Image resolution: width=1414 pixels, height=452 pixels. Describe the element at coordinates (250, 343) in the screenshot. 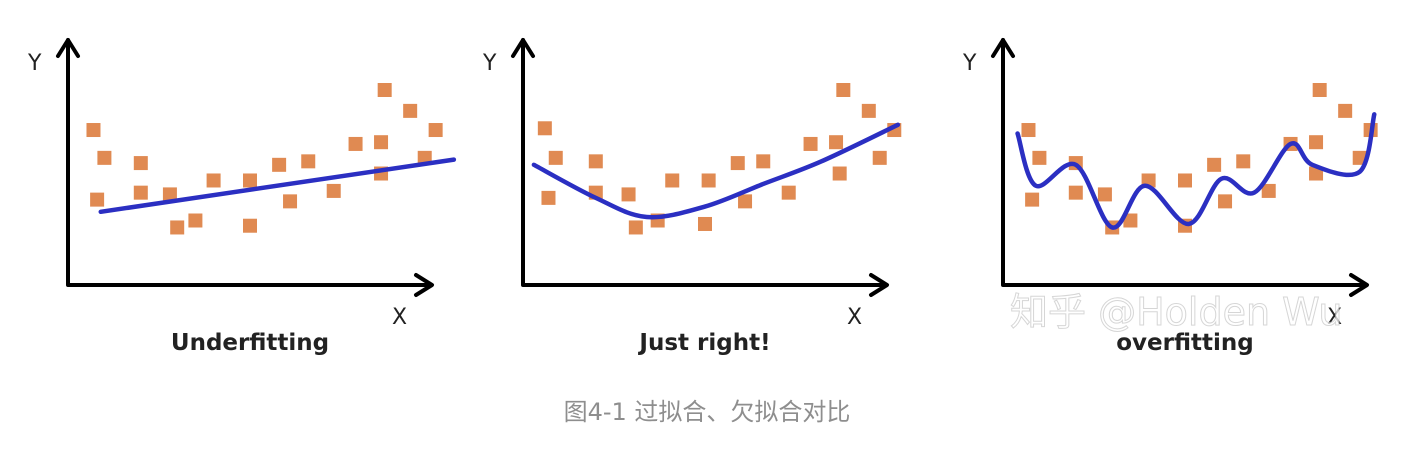

I see `chart-title: Underfitting` at that location.